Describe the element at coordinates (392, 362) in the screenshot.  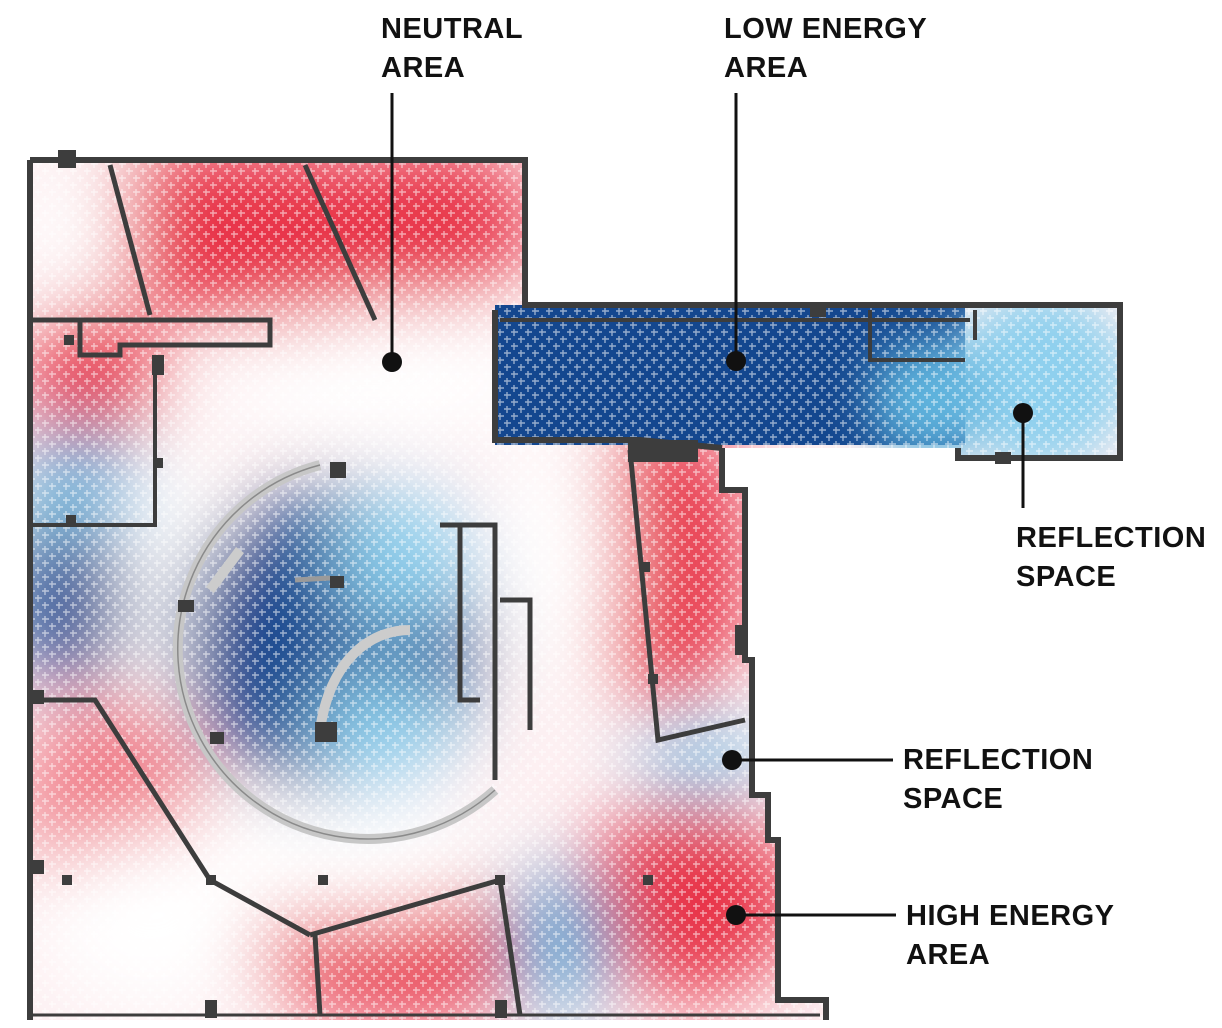
I see `neutral-area-marker` at that location.